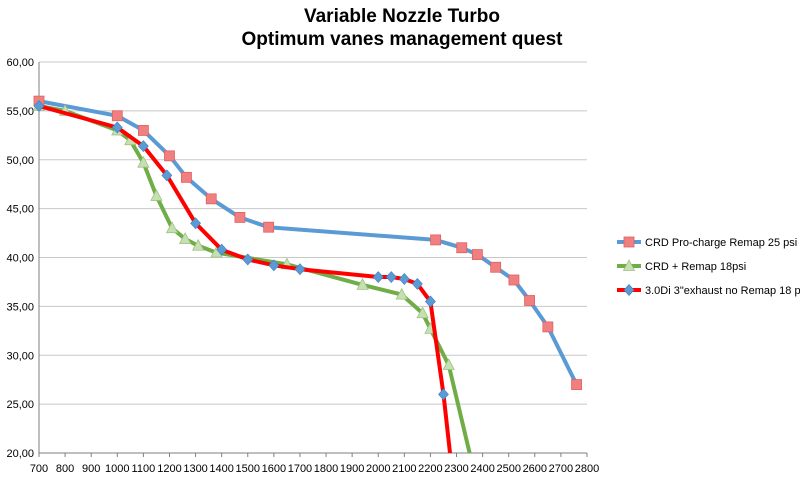  I want to click on y-tick-label: 40,00, so click(20, 259).